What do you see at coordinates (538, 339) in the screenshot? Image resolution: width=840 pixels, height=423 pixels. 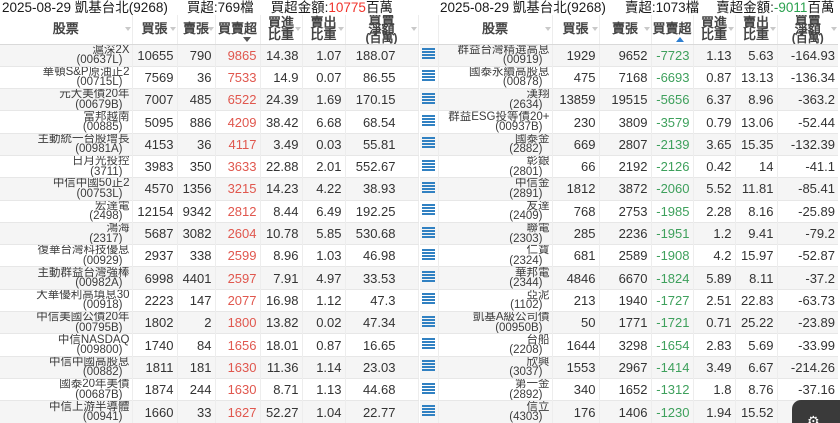 I see `stock-name: 台船` at bounding box center [538, 339].